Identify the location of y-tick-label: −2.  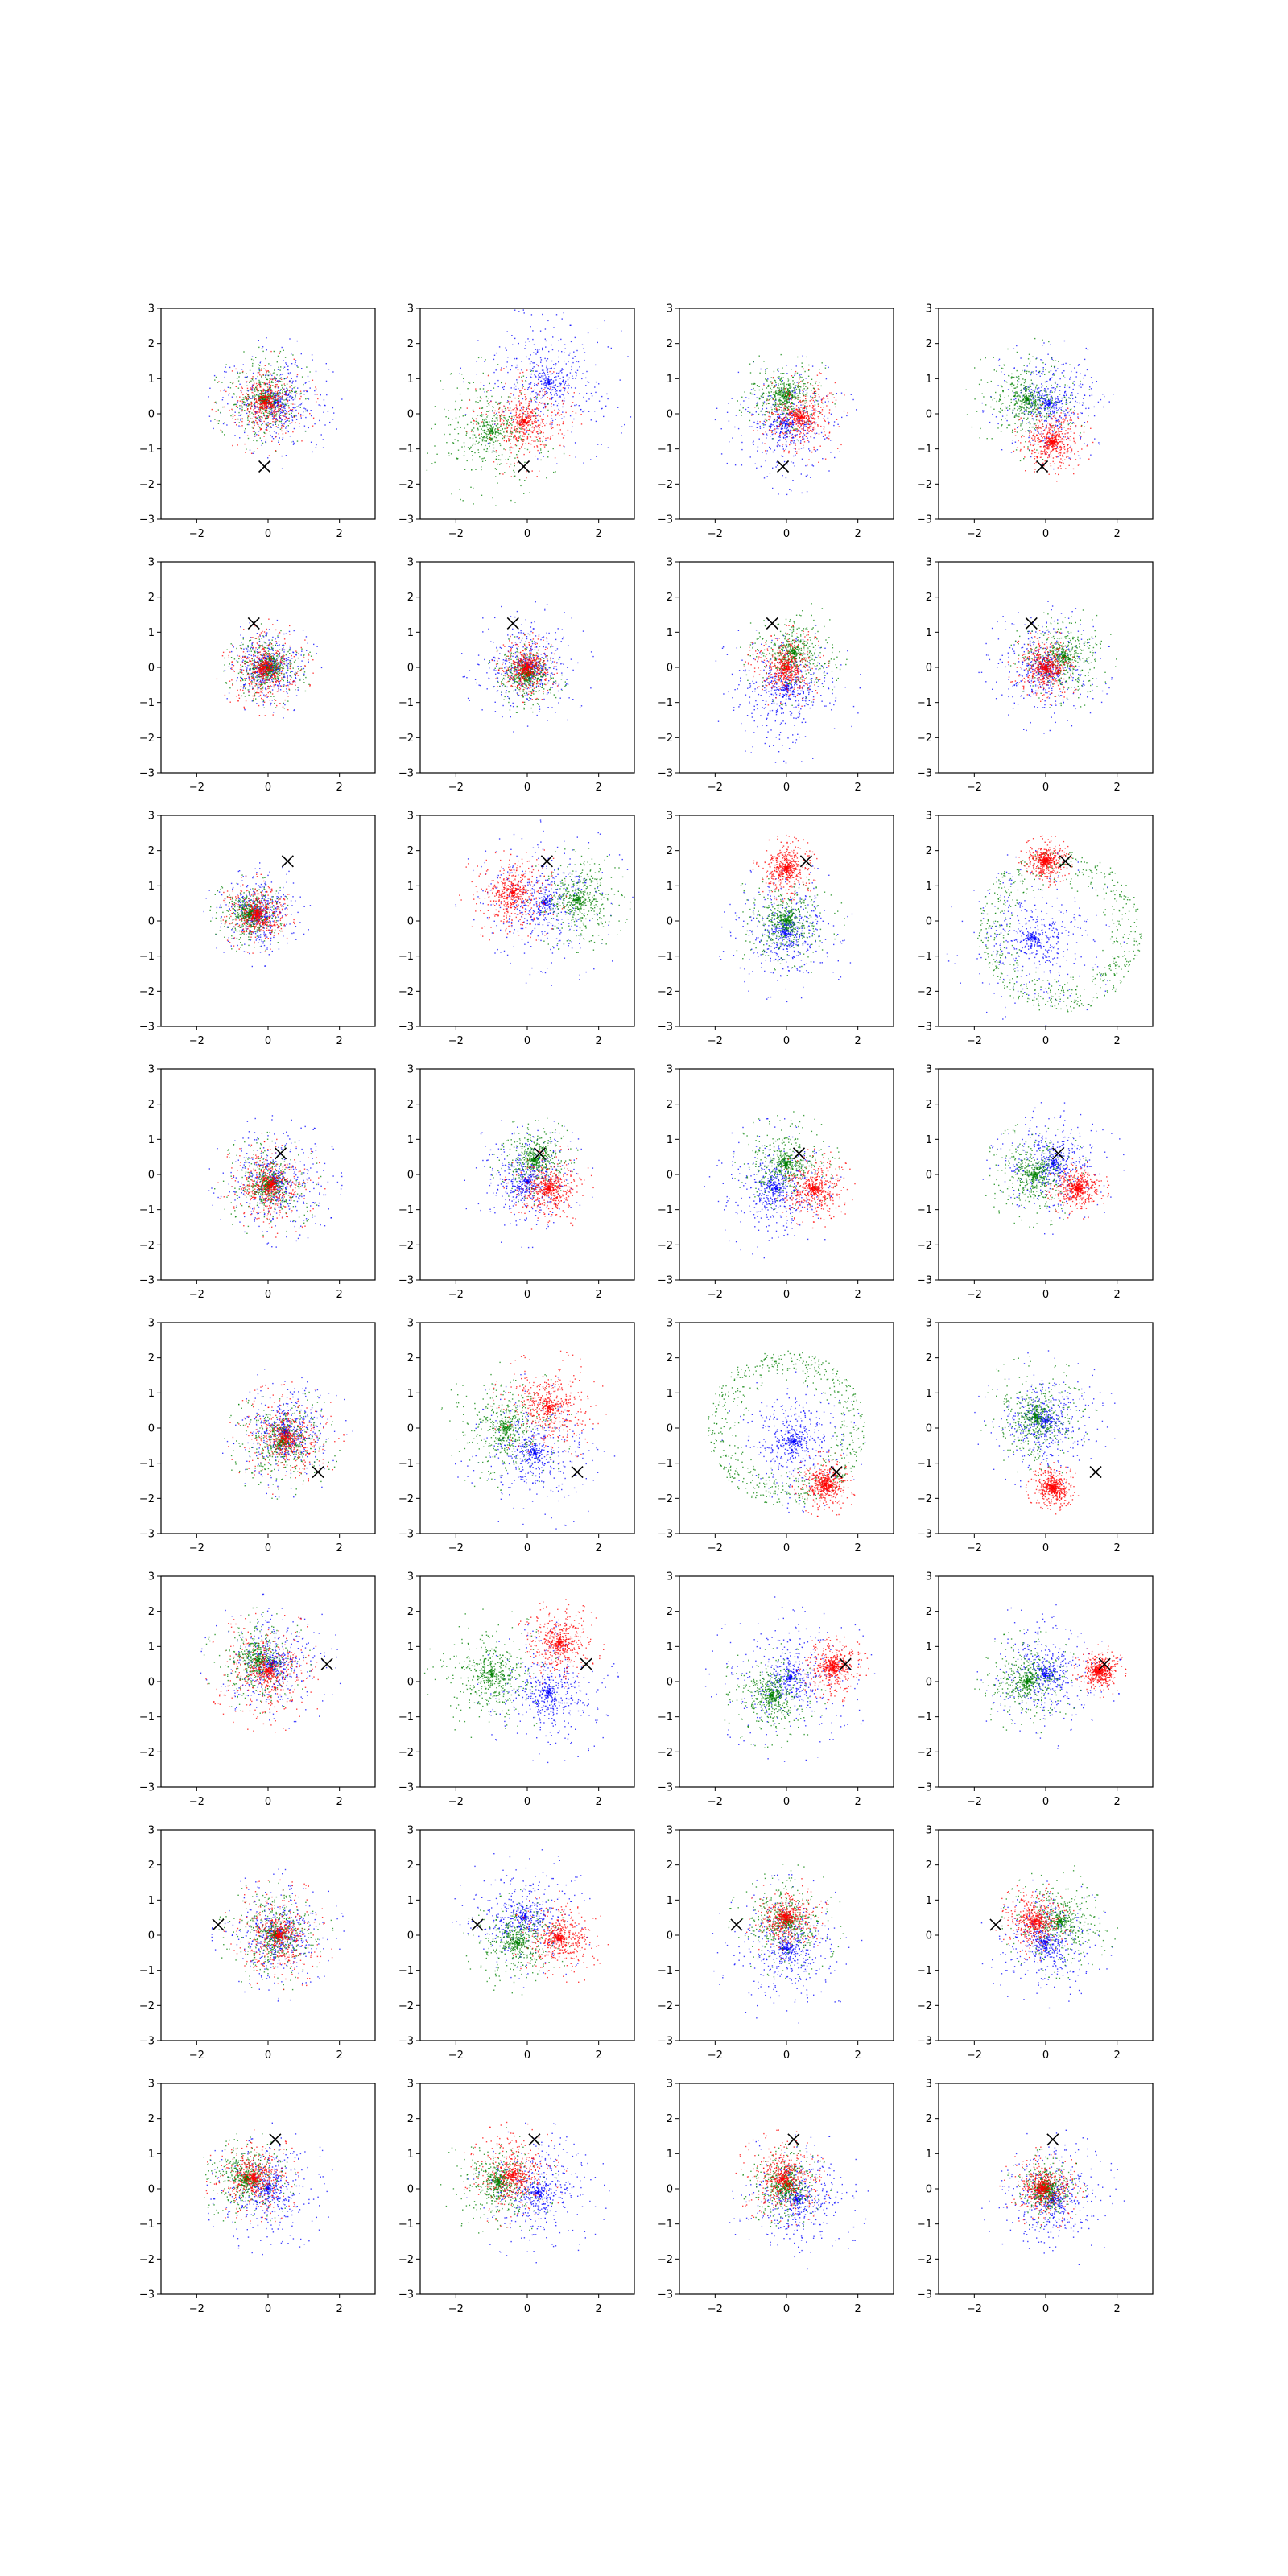
(147, 485).